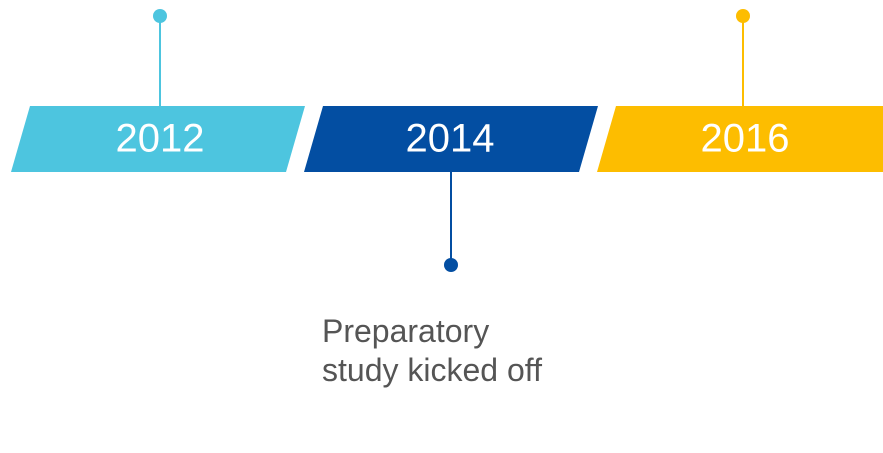  I want to click on year-label: 2012, so click(160, 139).